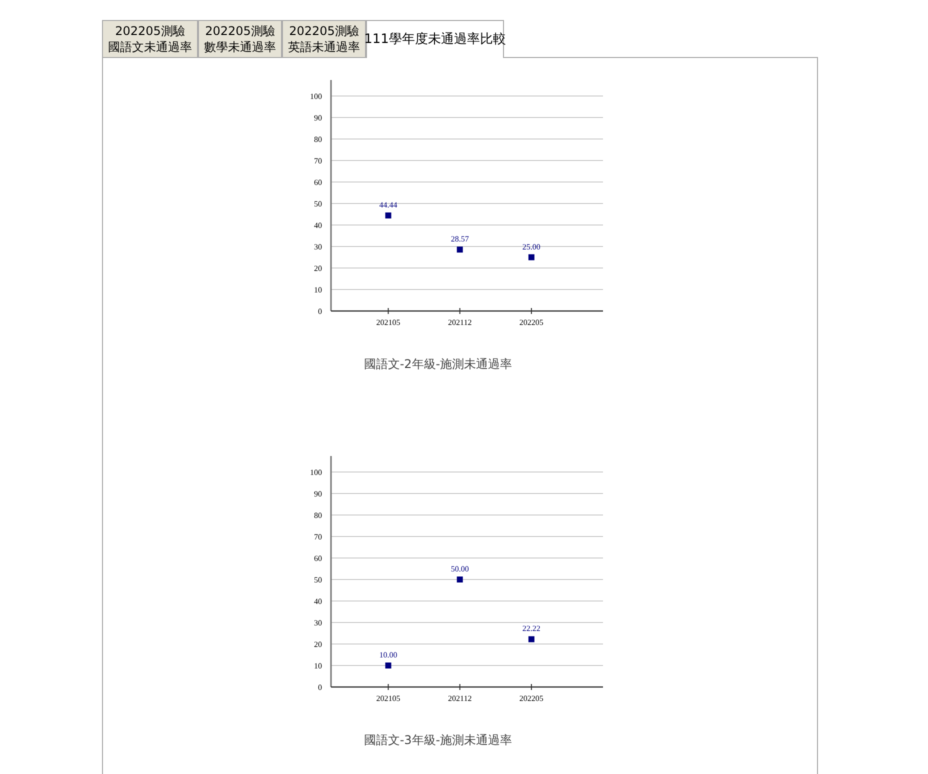 The height and width of the screenshot is (774, 928). Describe the element at coordinates (435, 39) in the screenshot. I see `text: 111學年度未通過率比較` at that location.